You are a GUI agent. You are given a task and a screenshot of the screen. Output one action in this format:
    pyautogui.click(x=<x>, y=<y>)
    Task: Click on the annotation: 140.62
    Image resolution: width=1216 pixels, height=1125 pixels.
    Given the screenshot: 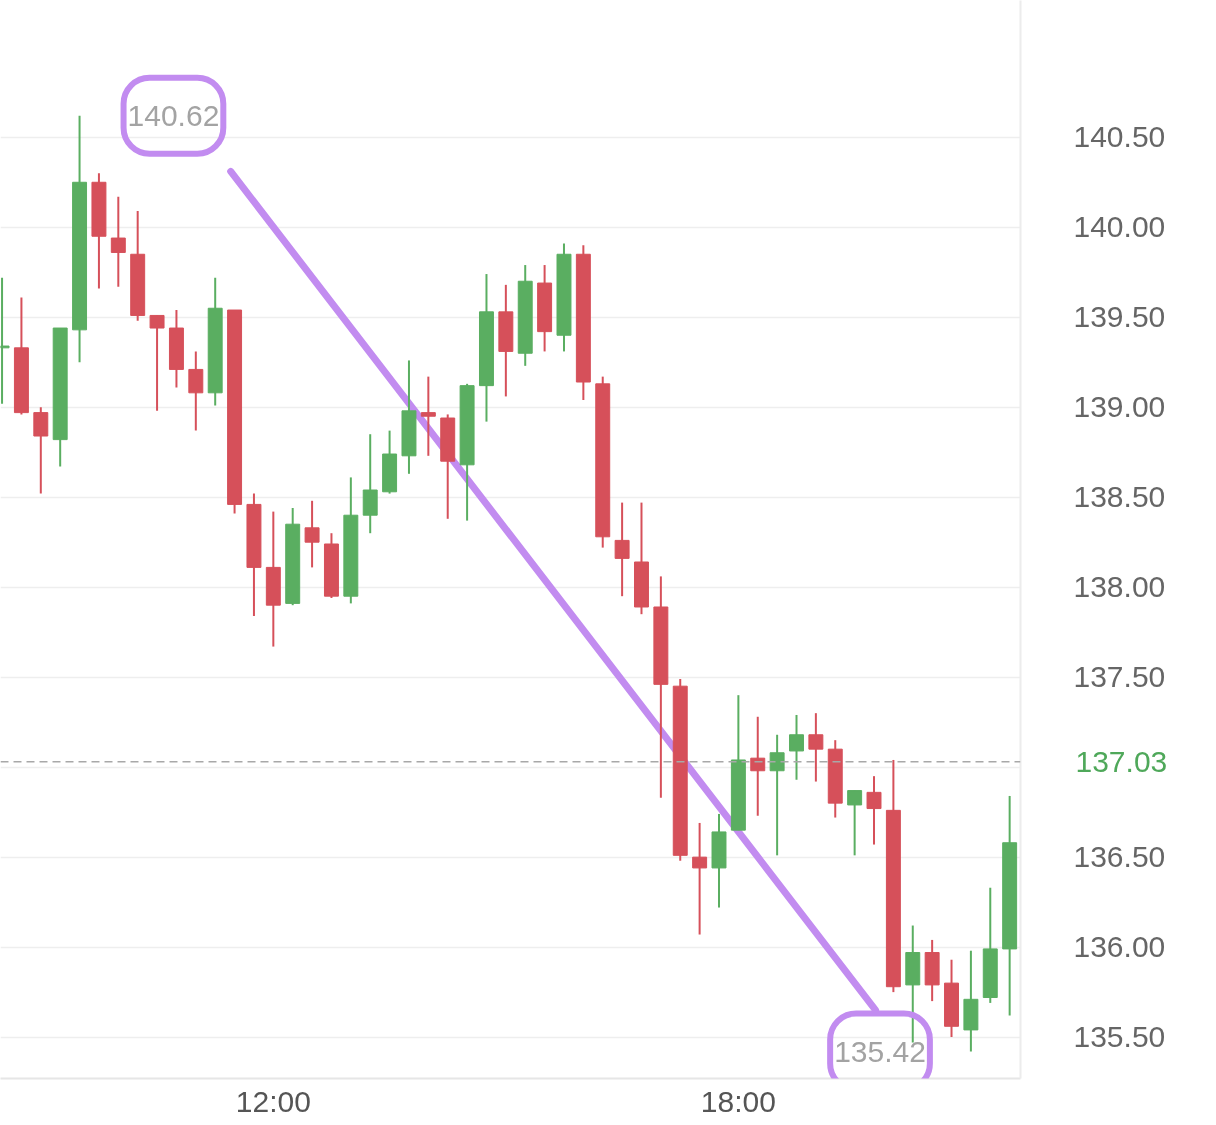 What is the action you would take?
    pyautogui.click(x=173, y=115)
    